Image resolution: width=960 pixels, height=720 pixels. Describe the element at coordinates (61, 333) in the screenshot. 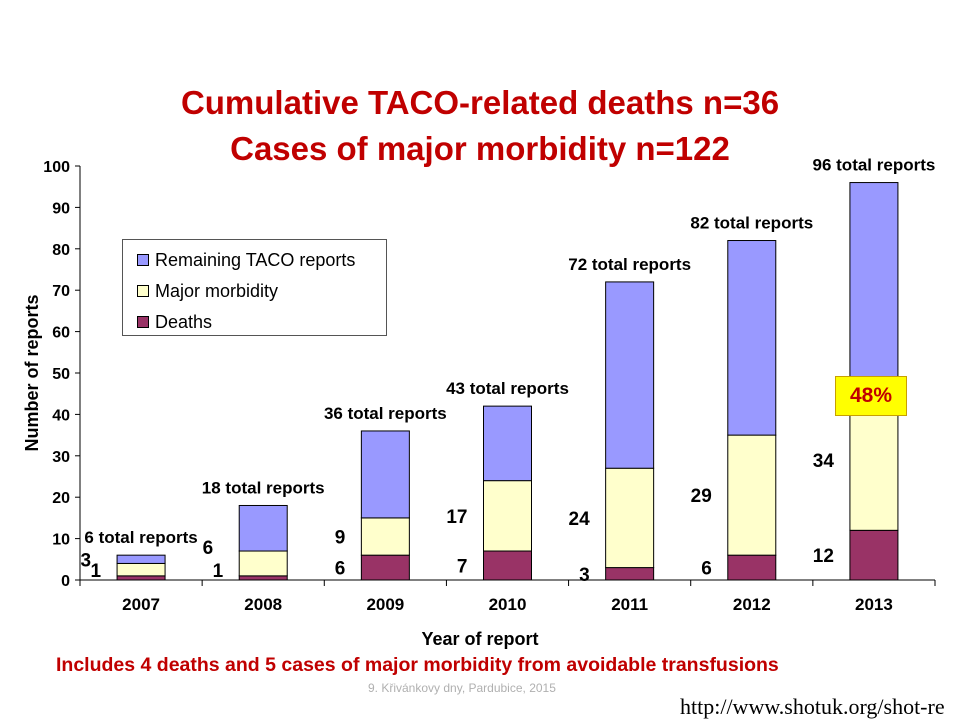

I see `y-tick-label: 60` at that location.